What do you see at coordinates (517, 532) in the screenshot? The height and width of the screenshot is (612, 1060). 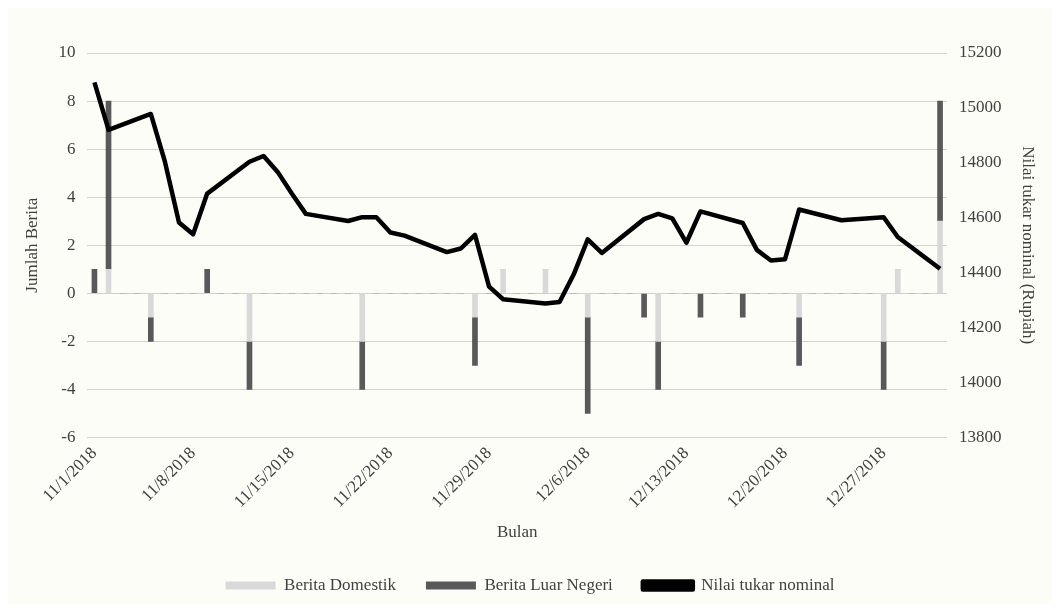 I see `x-axis-title: Bulan` at bounding box center [517, 532].